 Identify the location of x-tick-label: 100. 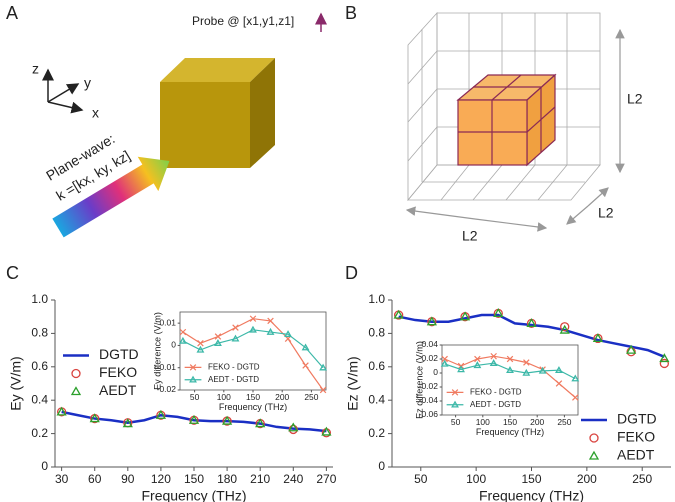
(224, 397).